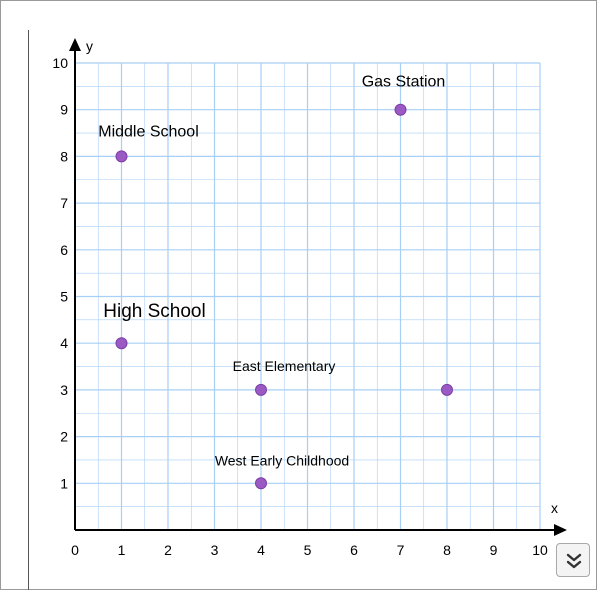 The image size is (597, 590). I want to click on x-tick-label: 3, so click(215, 550).